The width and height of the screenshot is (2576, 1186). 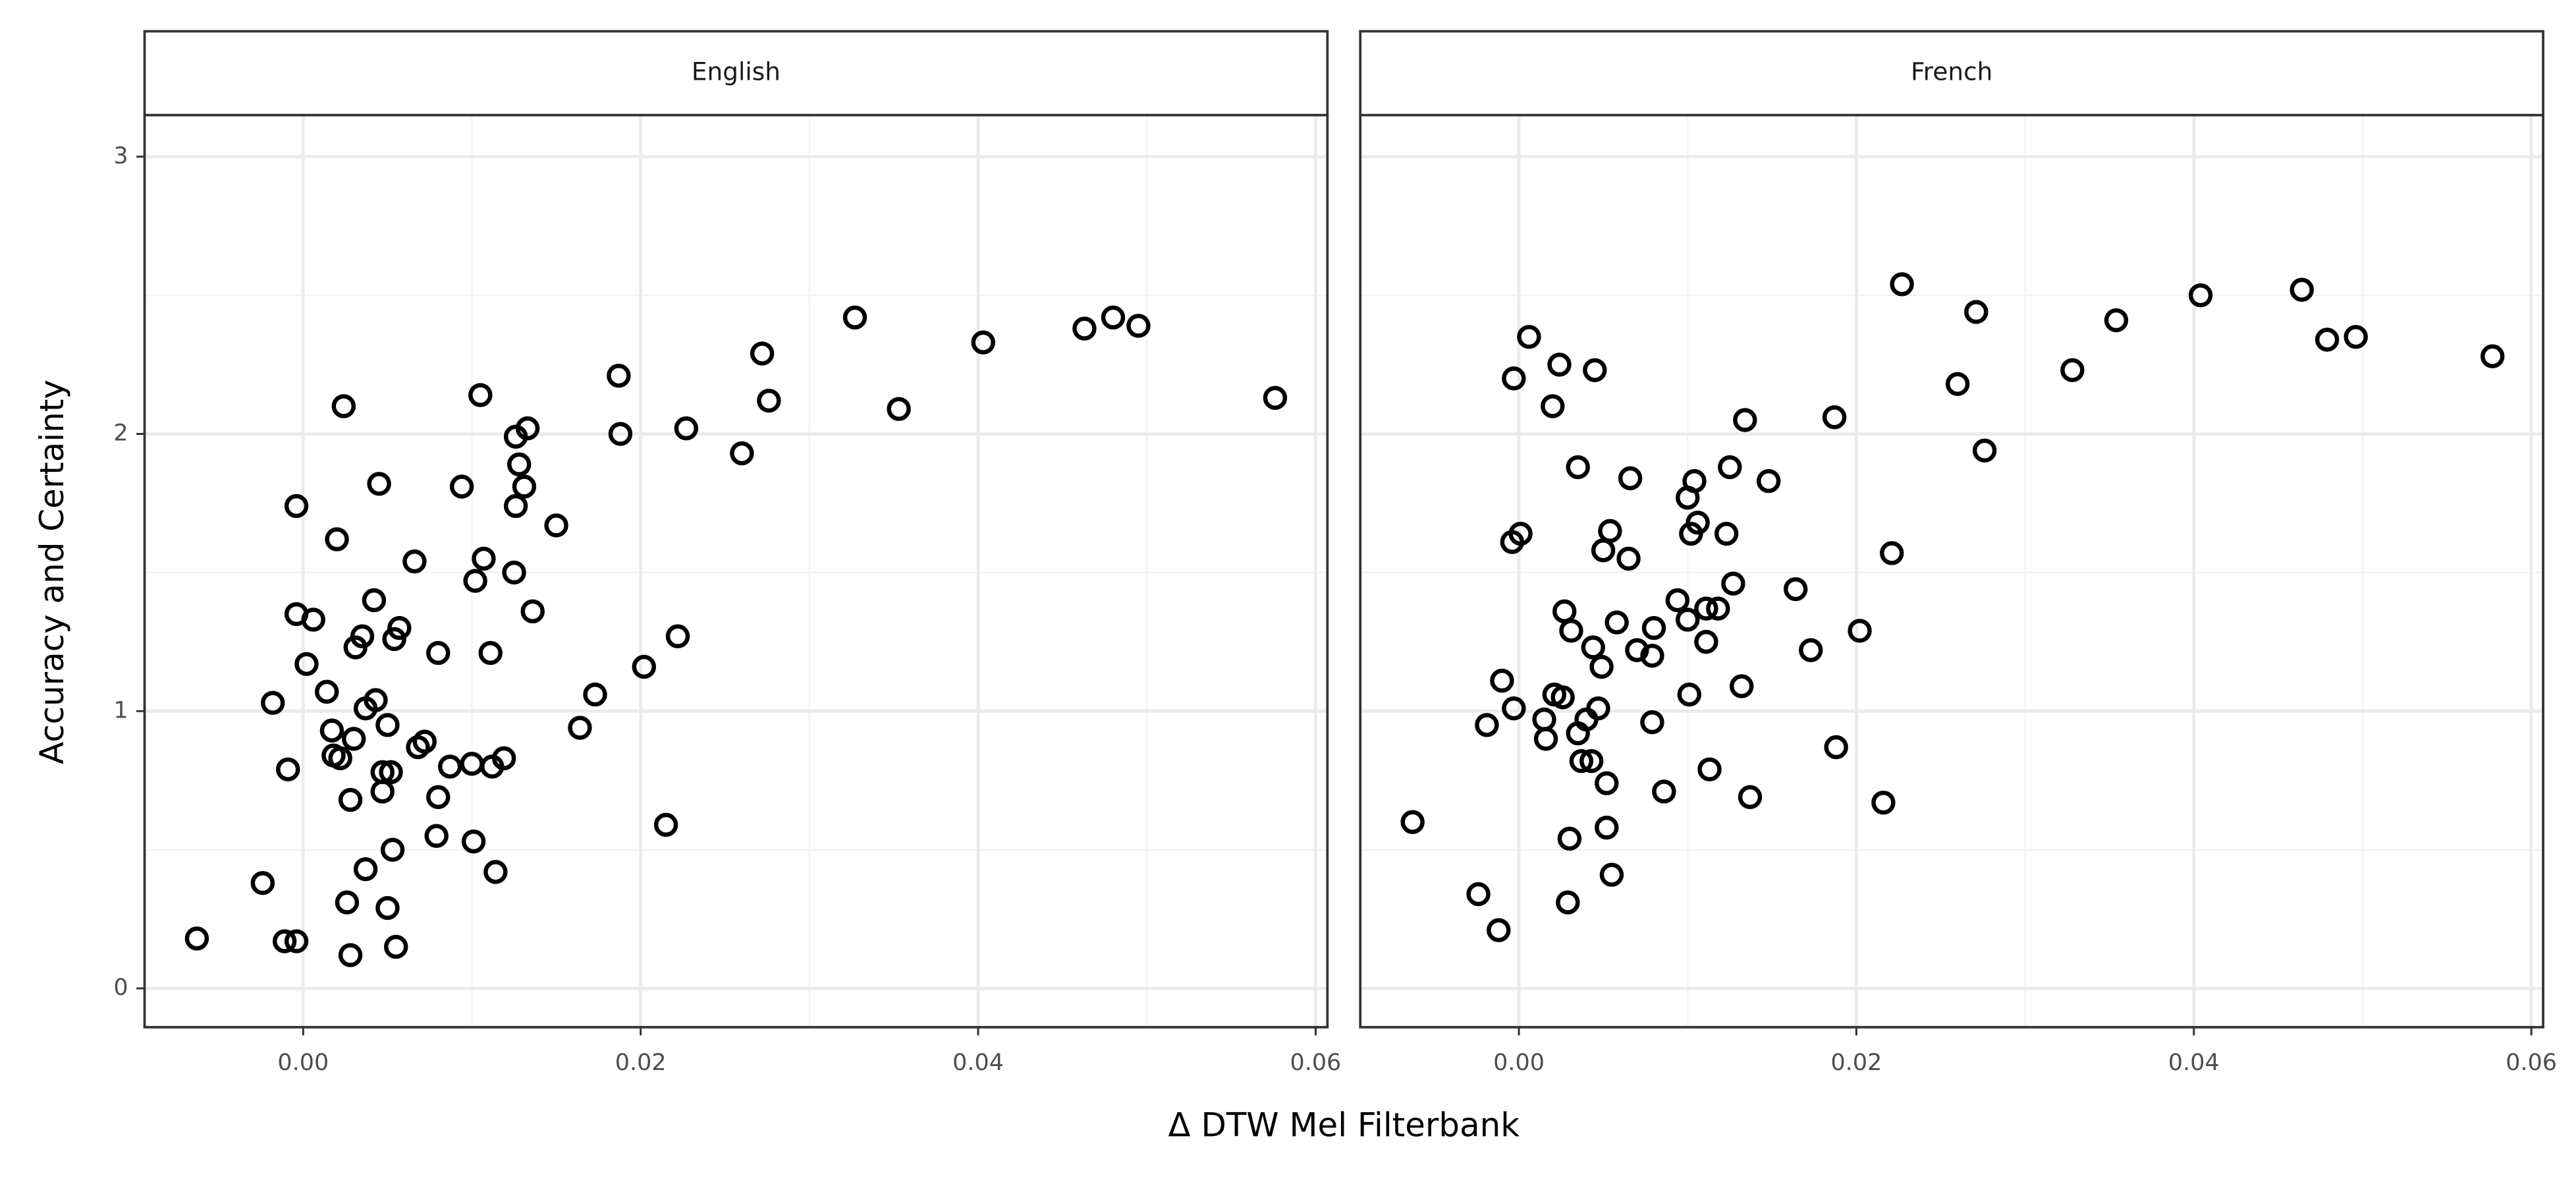 What do you see at coordinates (120, 710) in the screenshot?
I see `y-tick-label: 1` at bounding box center [120, 710].